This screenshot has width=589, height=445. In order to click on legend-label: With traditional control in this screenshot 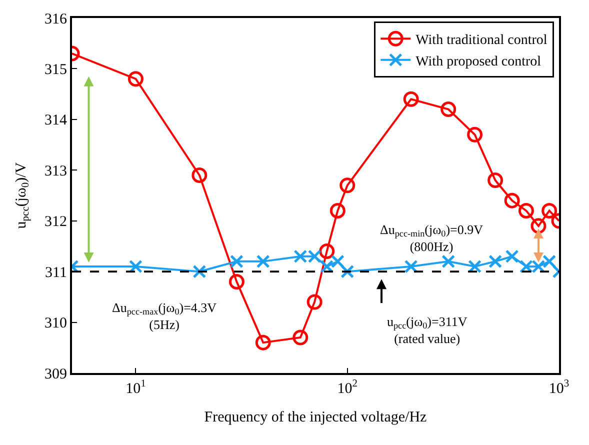, I will do `click(482, 40)`.